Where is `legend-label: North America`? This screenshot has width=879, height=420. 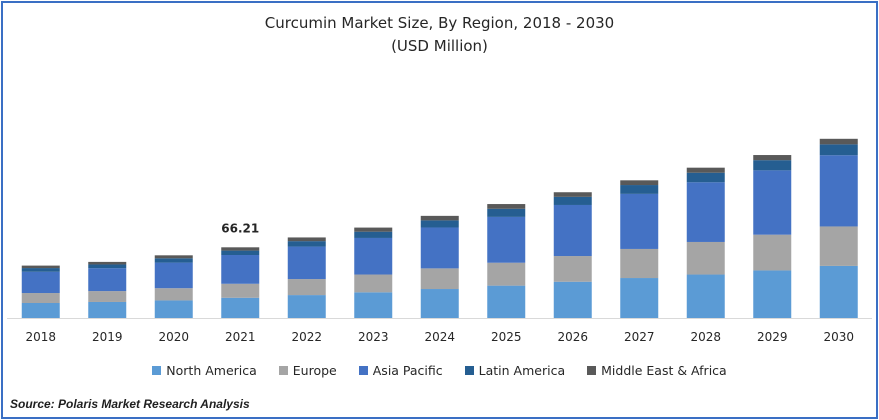 legend-label: North America is located at coordinates (211, 370).